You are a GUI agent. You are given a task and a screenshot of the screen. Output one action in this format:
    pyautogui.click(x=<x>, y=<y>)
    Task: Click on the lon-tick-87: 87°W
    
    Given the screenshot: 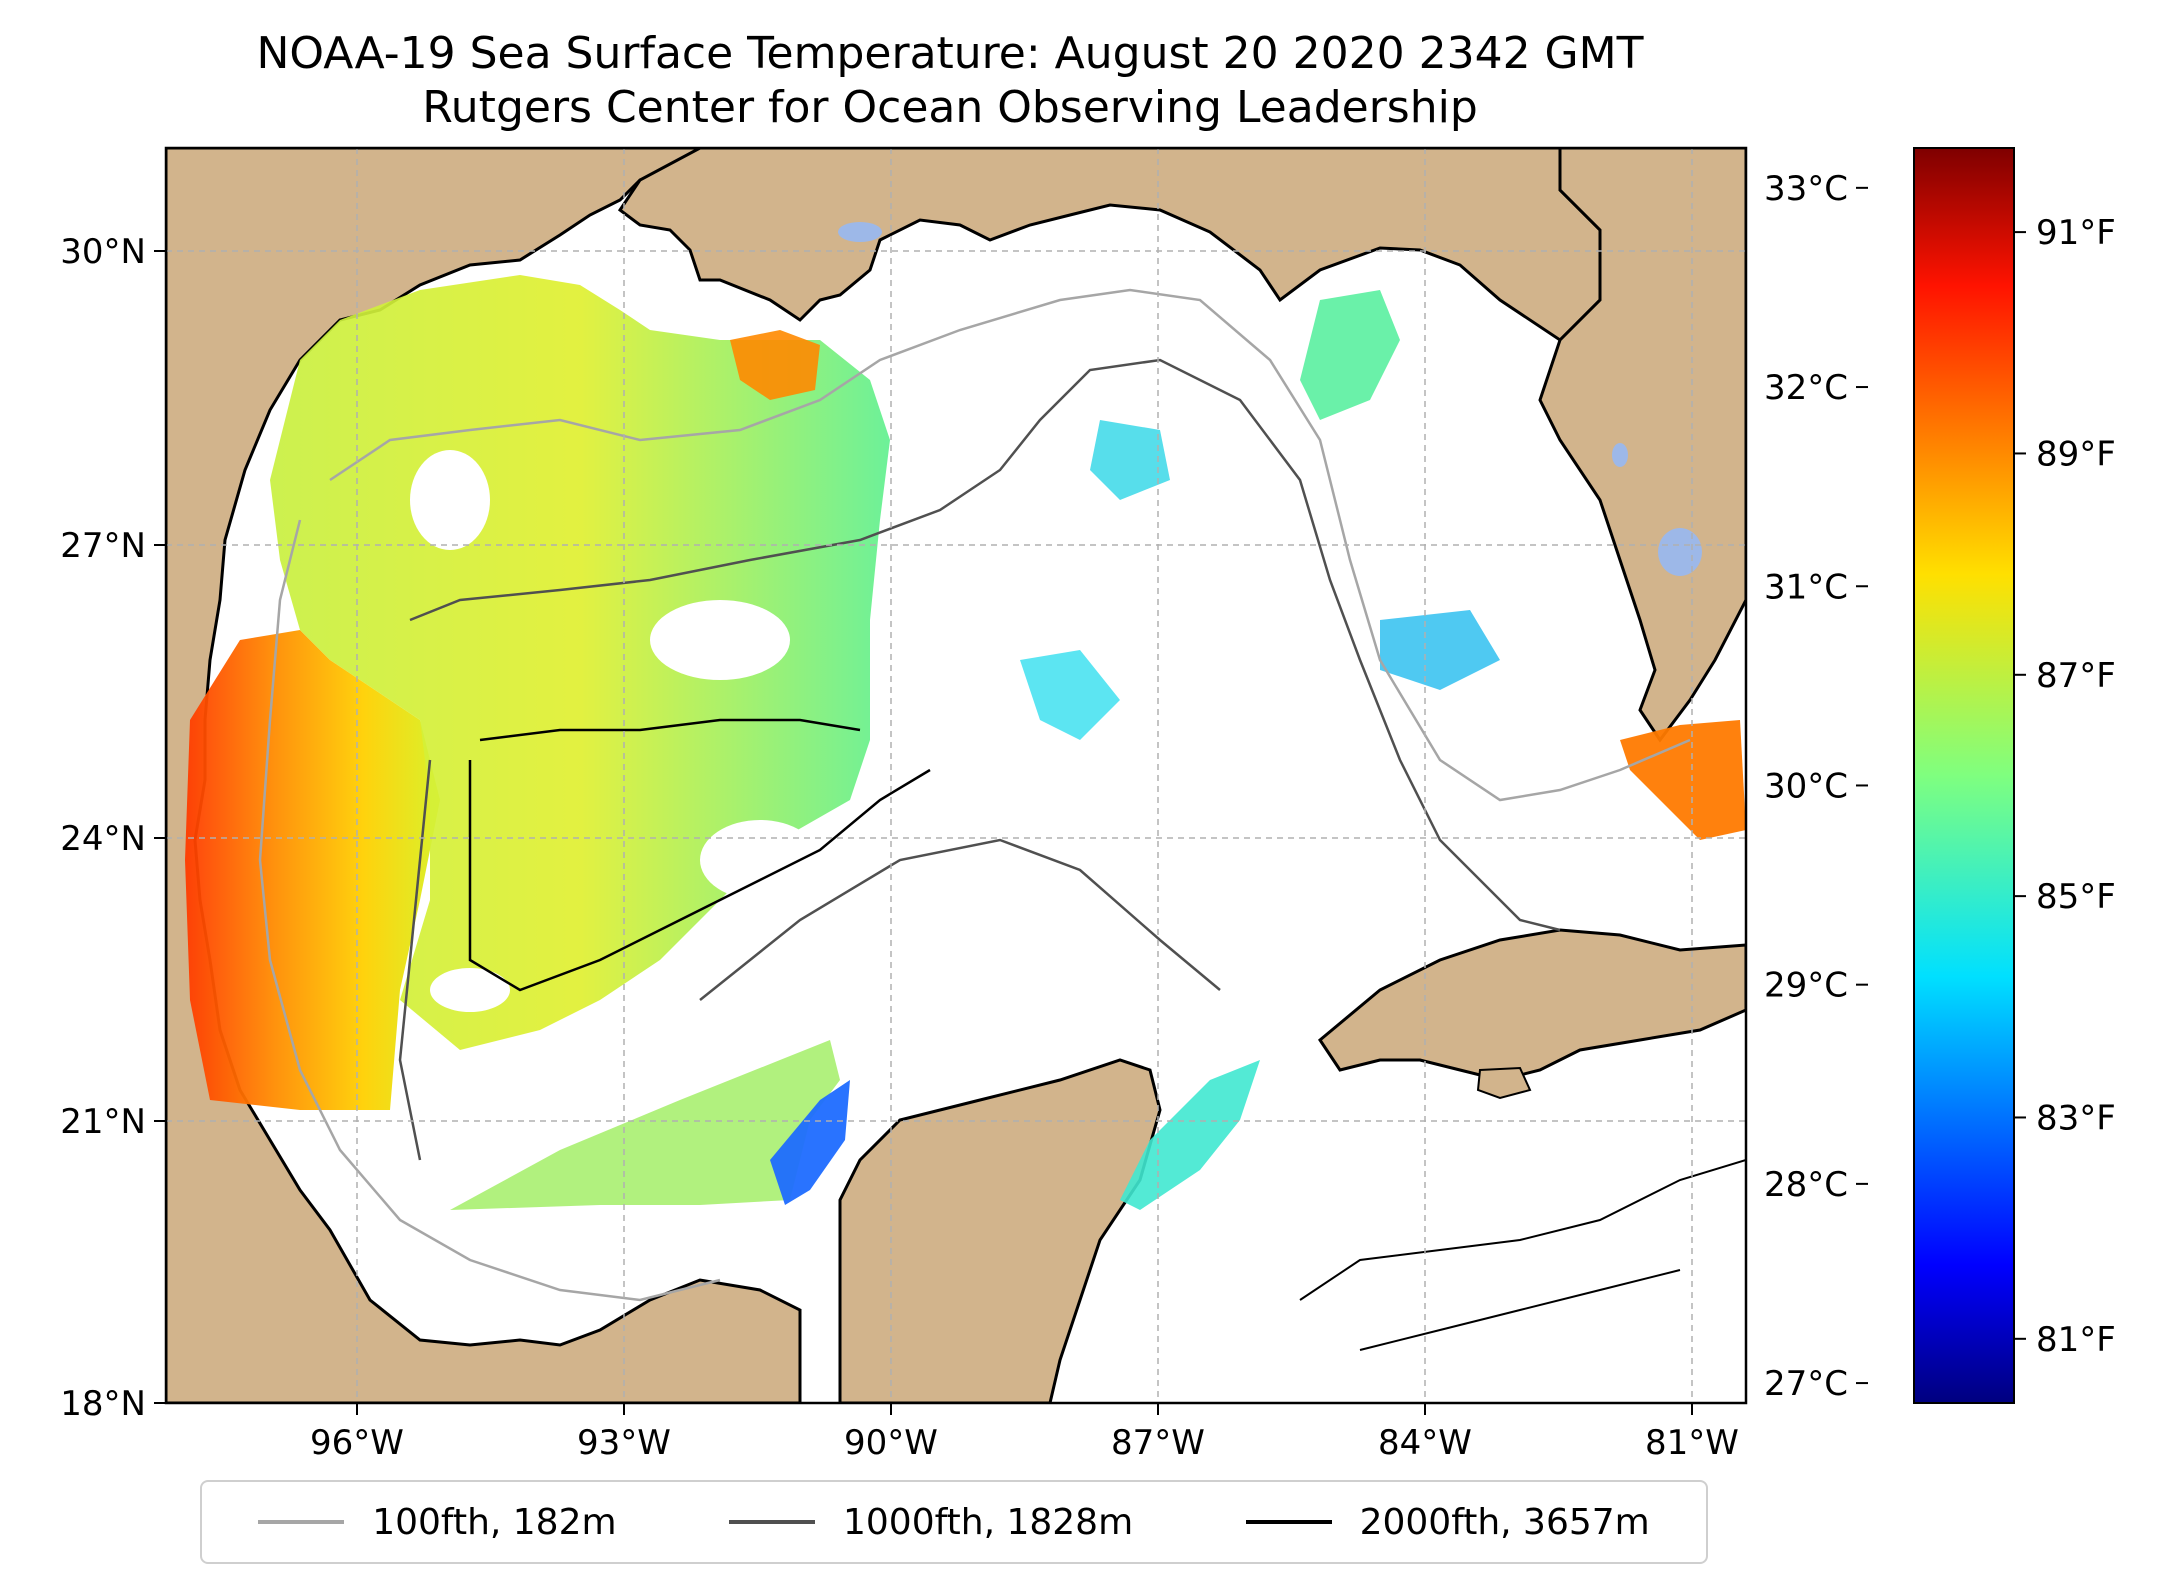 What is the action you would take?
    pyautogui.click(x=1158, y=1443)
    